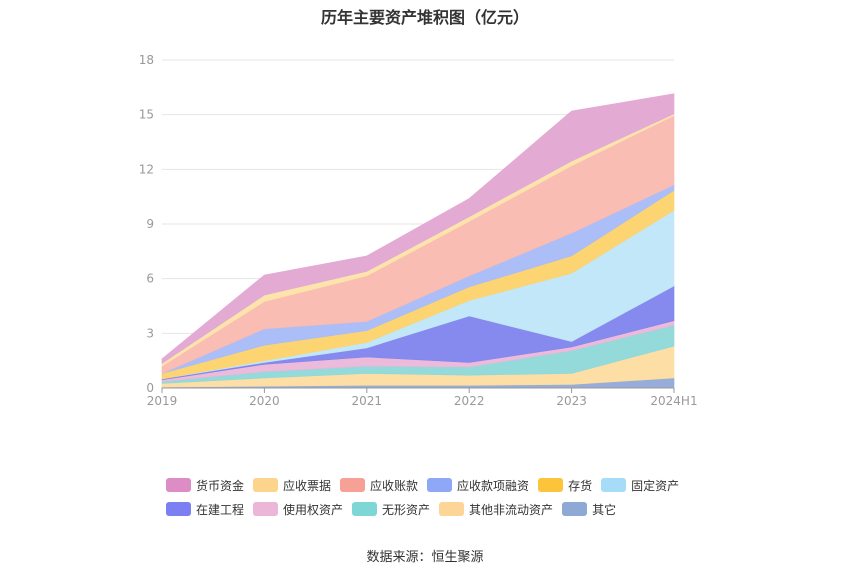 The width and height of the screenshot is (850, 575). Describe the element at coordinates (424, 17) in the screenshot. I see `chart-title: 历年主要资产堆积图（亿元）` at that location.